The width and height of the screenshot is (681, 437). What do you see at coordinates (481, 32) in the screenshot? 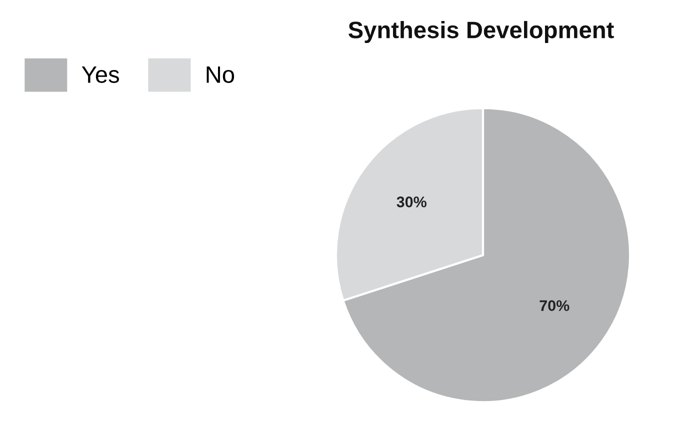
I see `chart-title: Synthesis Development` at bounding box center [481, 32].